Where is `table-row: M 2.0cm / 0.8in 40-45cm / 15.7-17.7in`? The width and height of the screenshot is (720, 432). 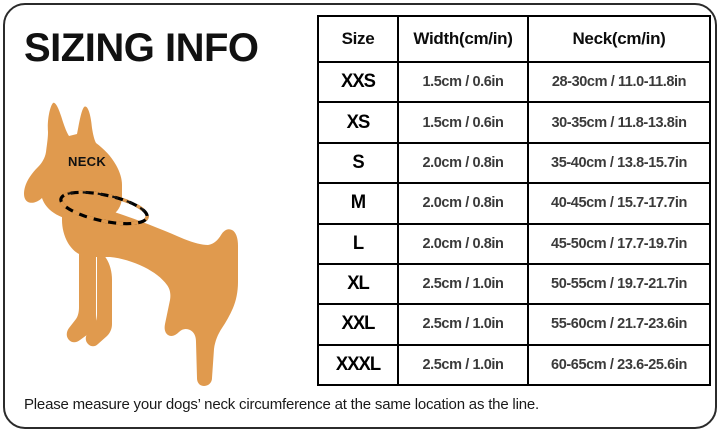 table-row: M 2.0cm / 0.8in 40-45cm / 15.7-17.7in is located at coordinates (514, 203).